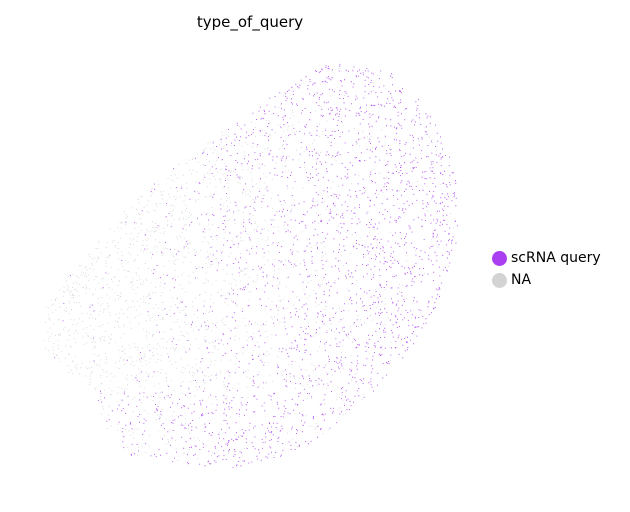 Image resolution: width=630 pixels, height=512 pixels. What do you see at coordinates (521, 280) in the screenshot?
I see `legend-label: NA` at bounding box center [521, 280].